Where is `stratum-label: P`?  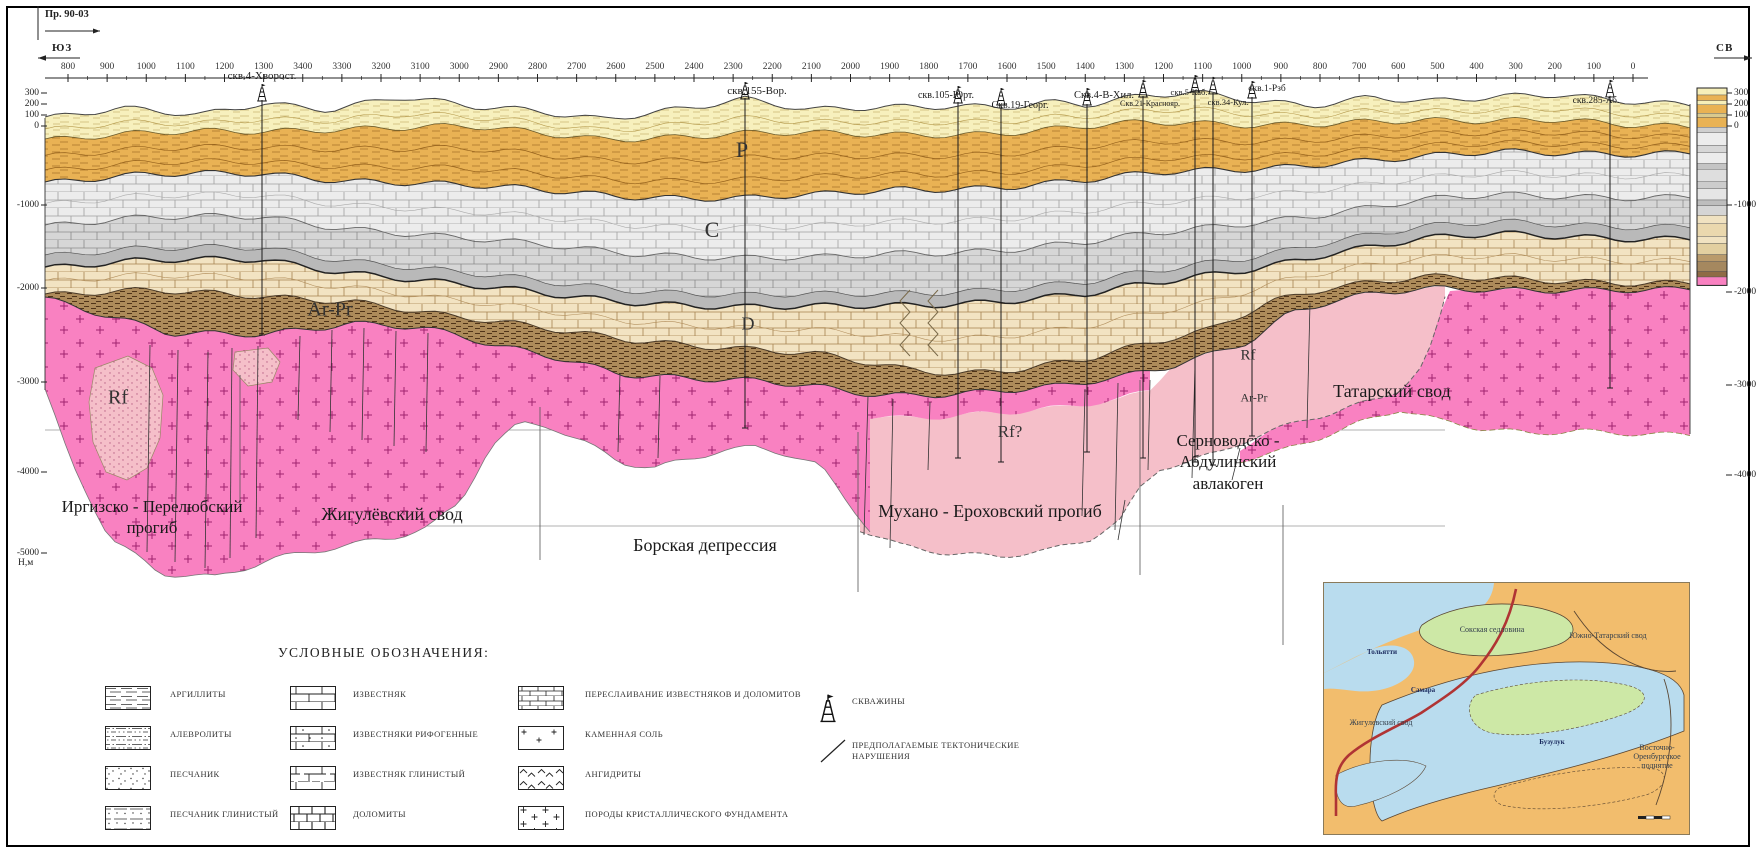 stratum-label: P is located at coordinates (742, 149).